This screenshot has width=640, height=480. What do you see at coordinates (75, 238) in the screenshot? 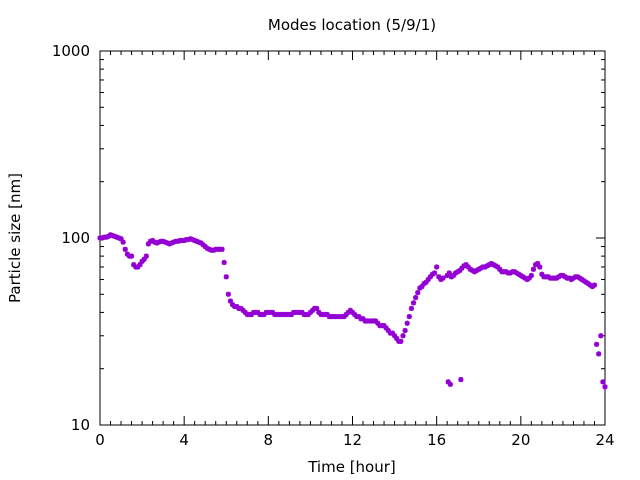
I see `y-tick-label: 100` at bounding box center [75, 238].